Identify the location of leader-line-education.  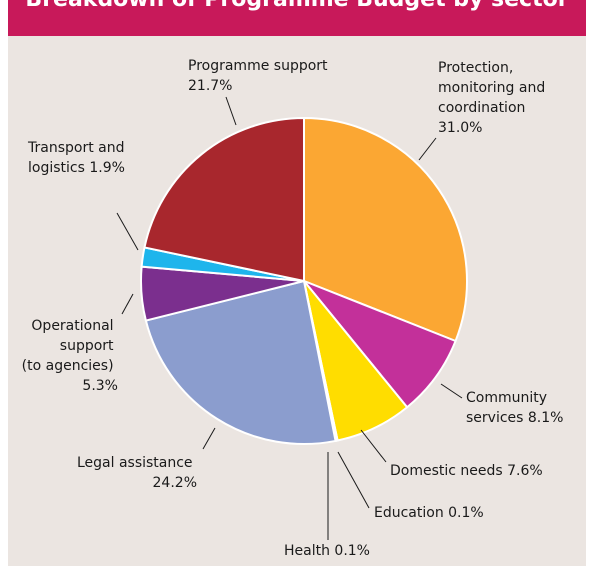
(353, 480).